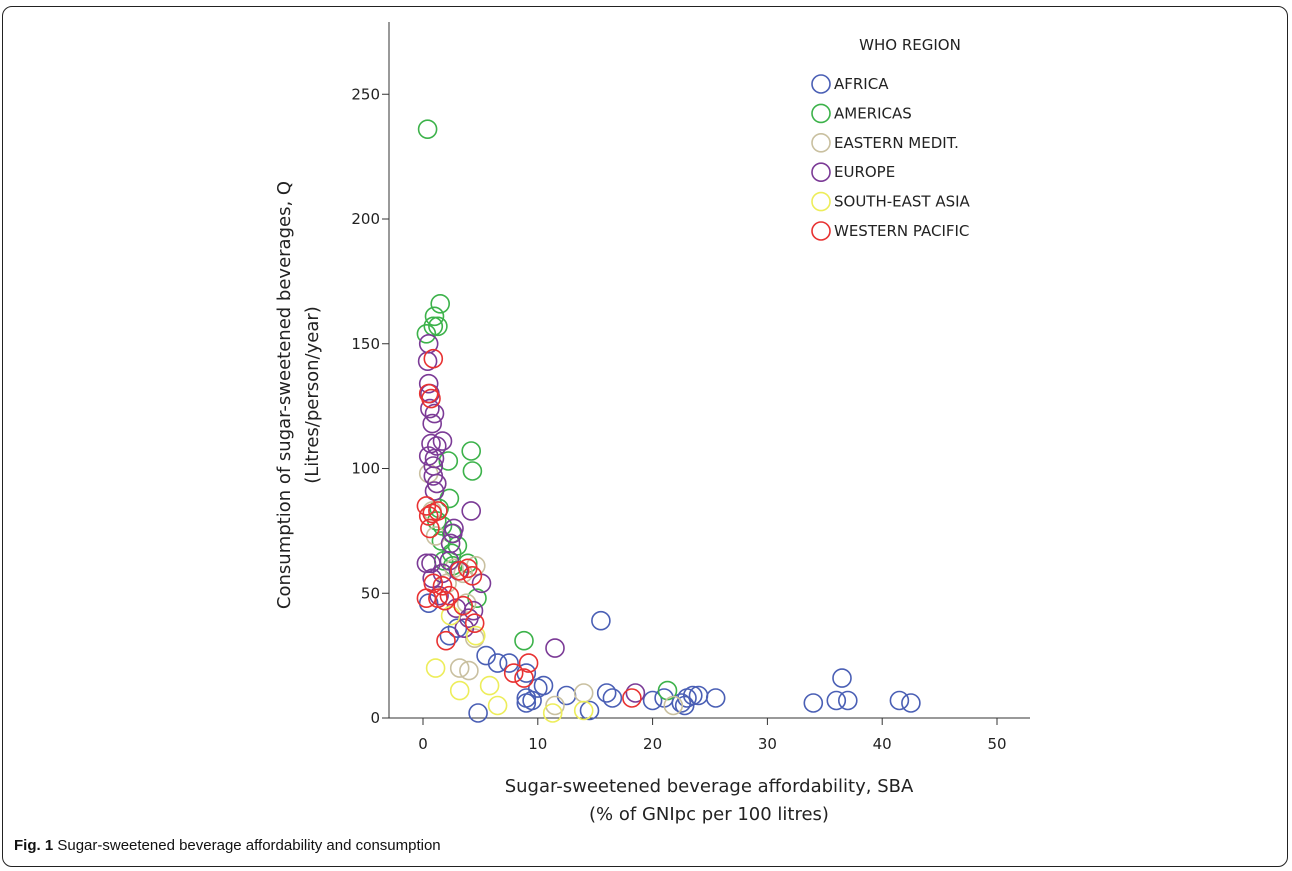 Image resolution: width=1292 pixels, height=871 pixels. What do you see at coordinates (652, 744) in the screenshot?
I see `x-tick-label: 20` at bounding box center [652, 744].